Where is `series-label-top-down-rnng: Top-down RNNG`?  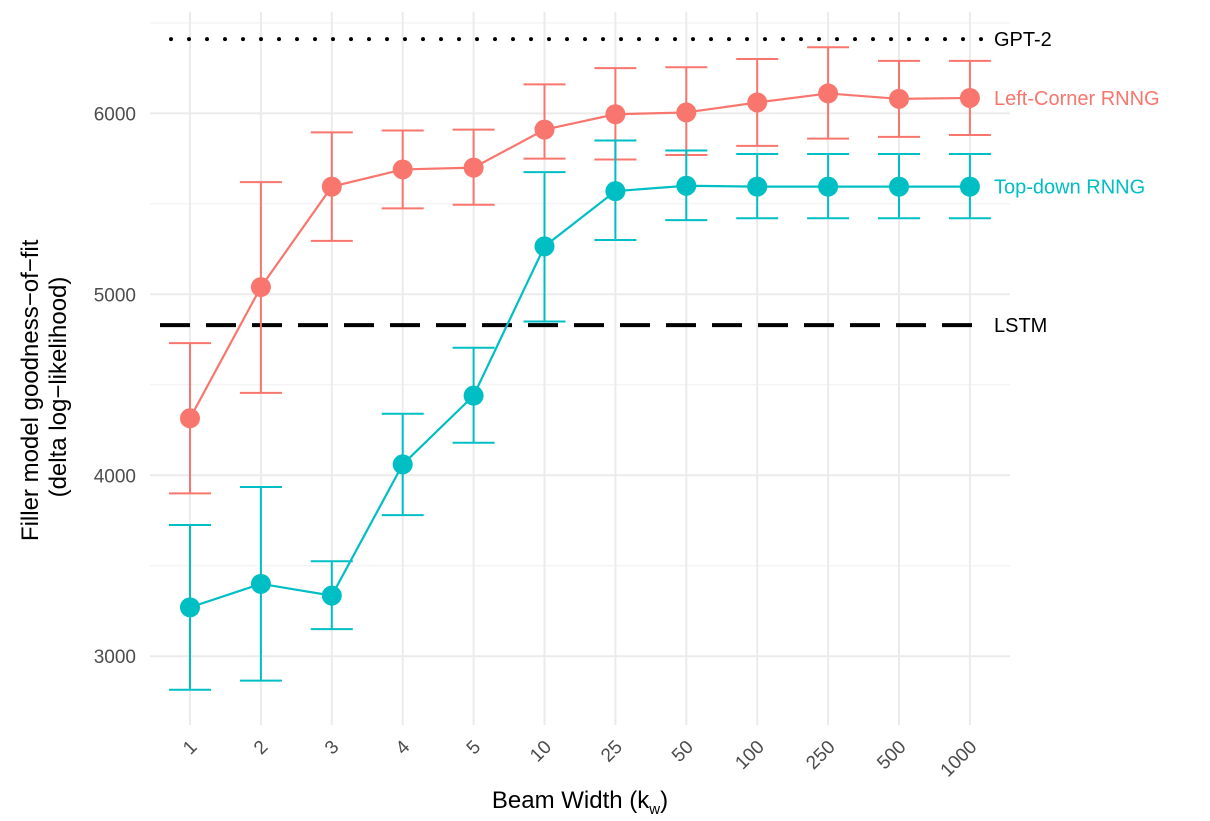 series-label-top-down-rnng: Top-down RNNG is located at coordinates (1069, 188).